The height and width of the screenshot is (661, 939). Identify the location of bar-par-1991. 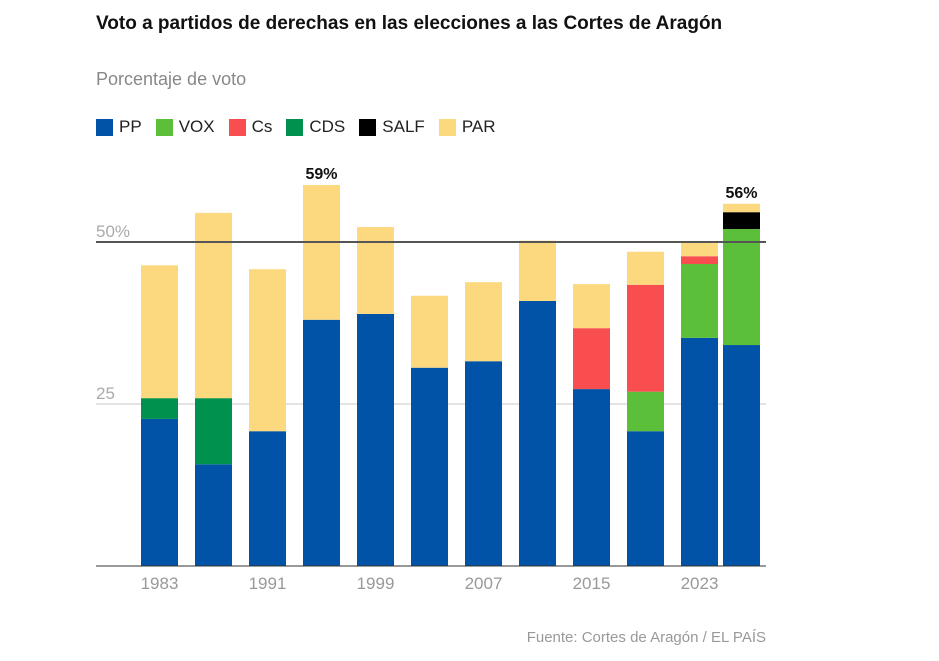
(267, 350).